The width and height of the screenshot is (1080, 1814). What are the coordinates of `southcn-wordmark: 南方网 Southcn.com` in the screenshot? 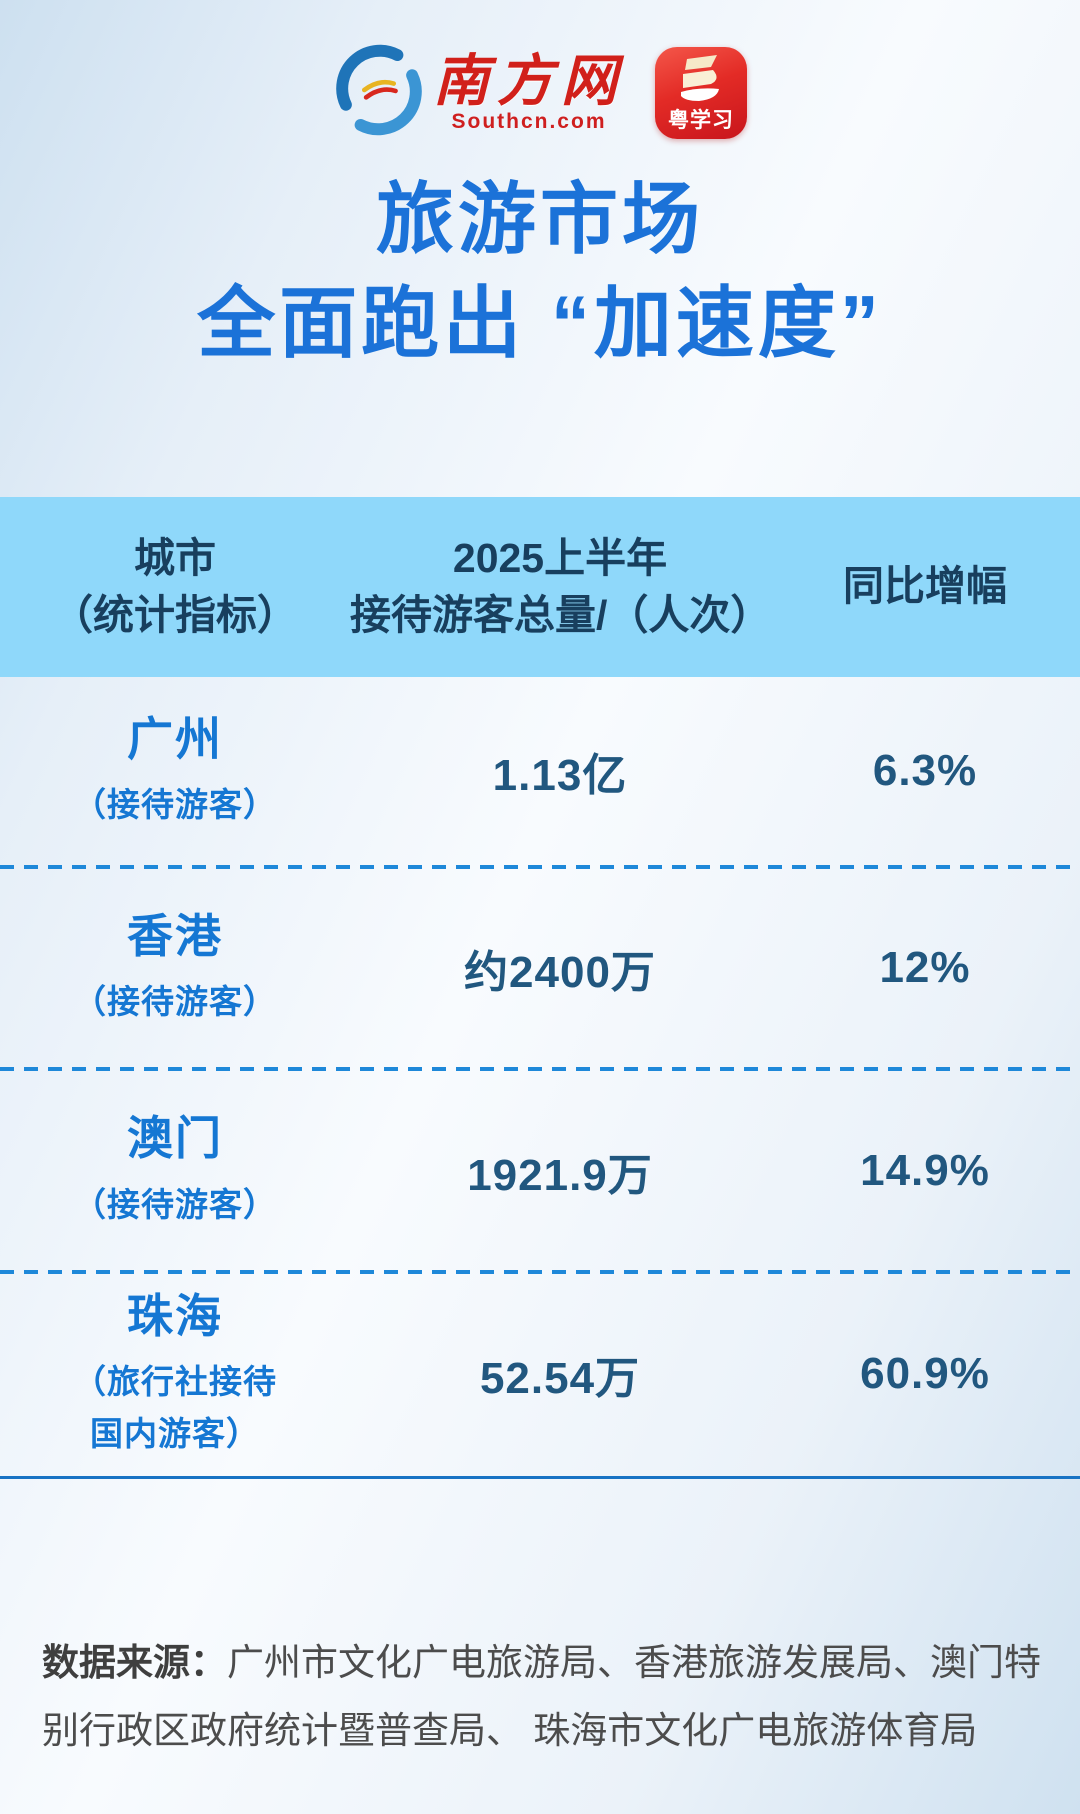 It's located at (529, 91).